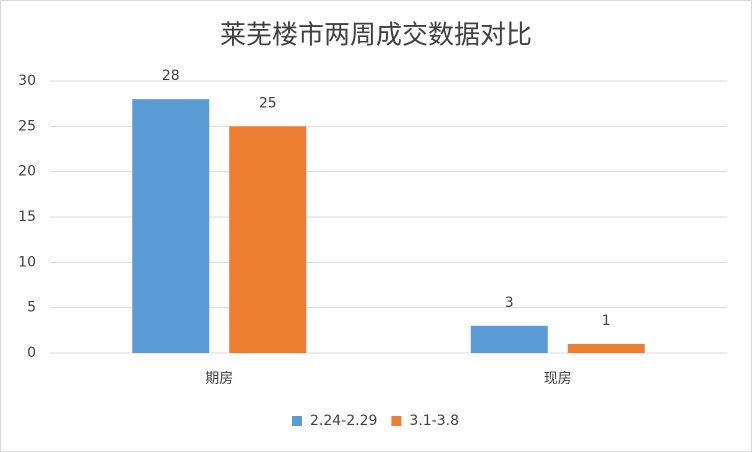 This screenshot has width=752, height=452. I want to click on data-label: 3, so click(509, 303).